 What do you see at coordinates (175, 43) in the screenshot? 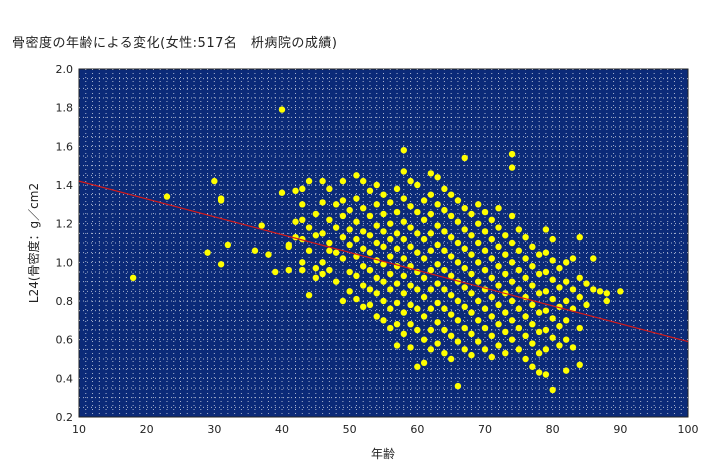
I see `chart-title: 骨密度の年齢による変化(女性:517名 枡病院の成績)` at bounding box center [175, 43].